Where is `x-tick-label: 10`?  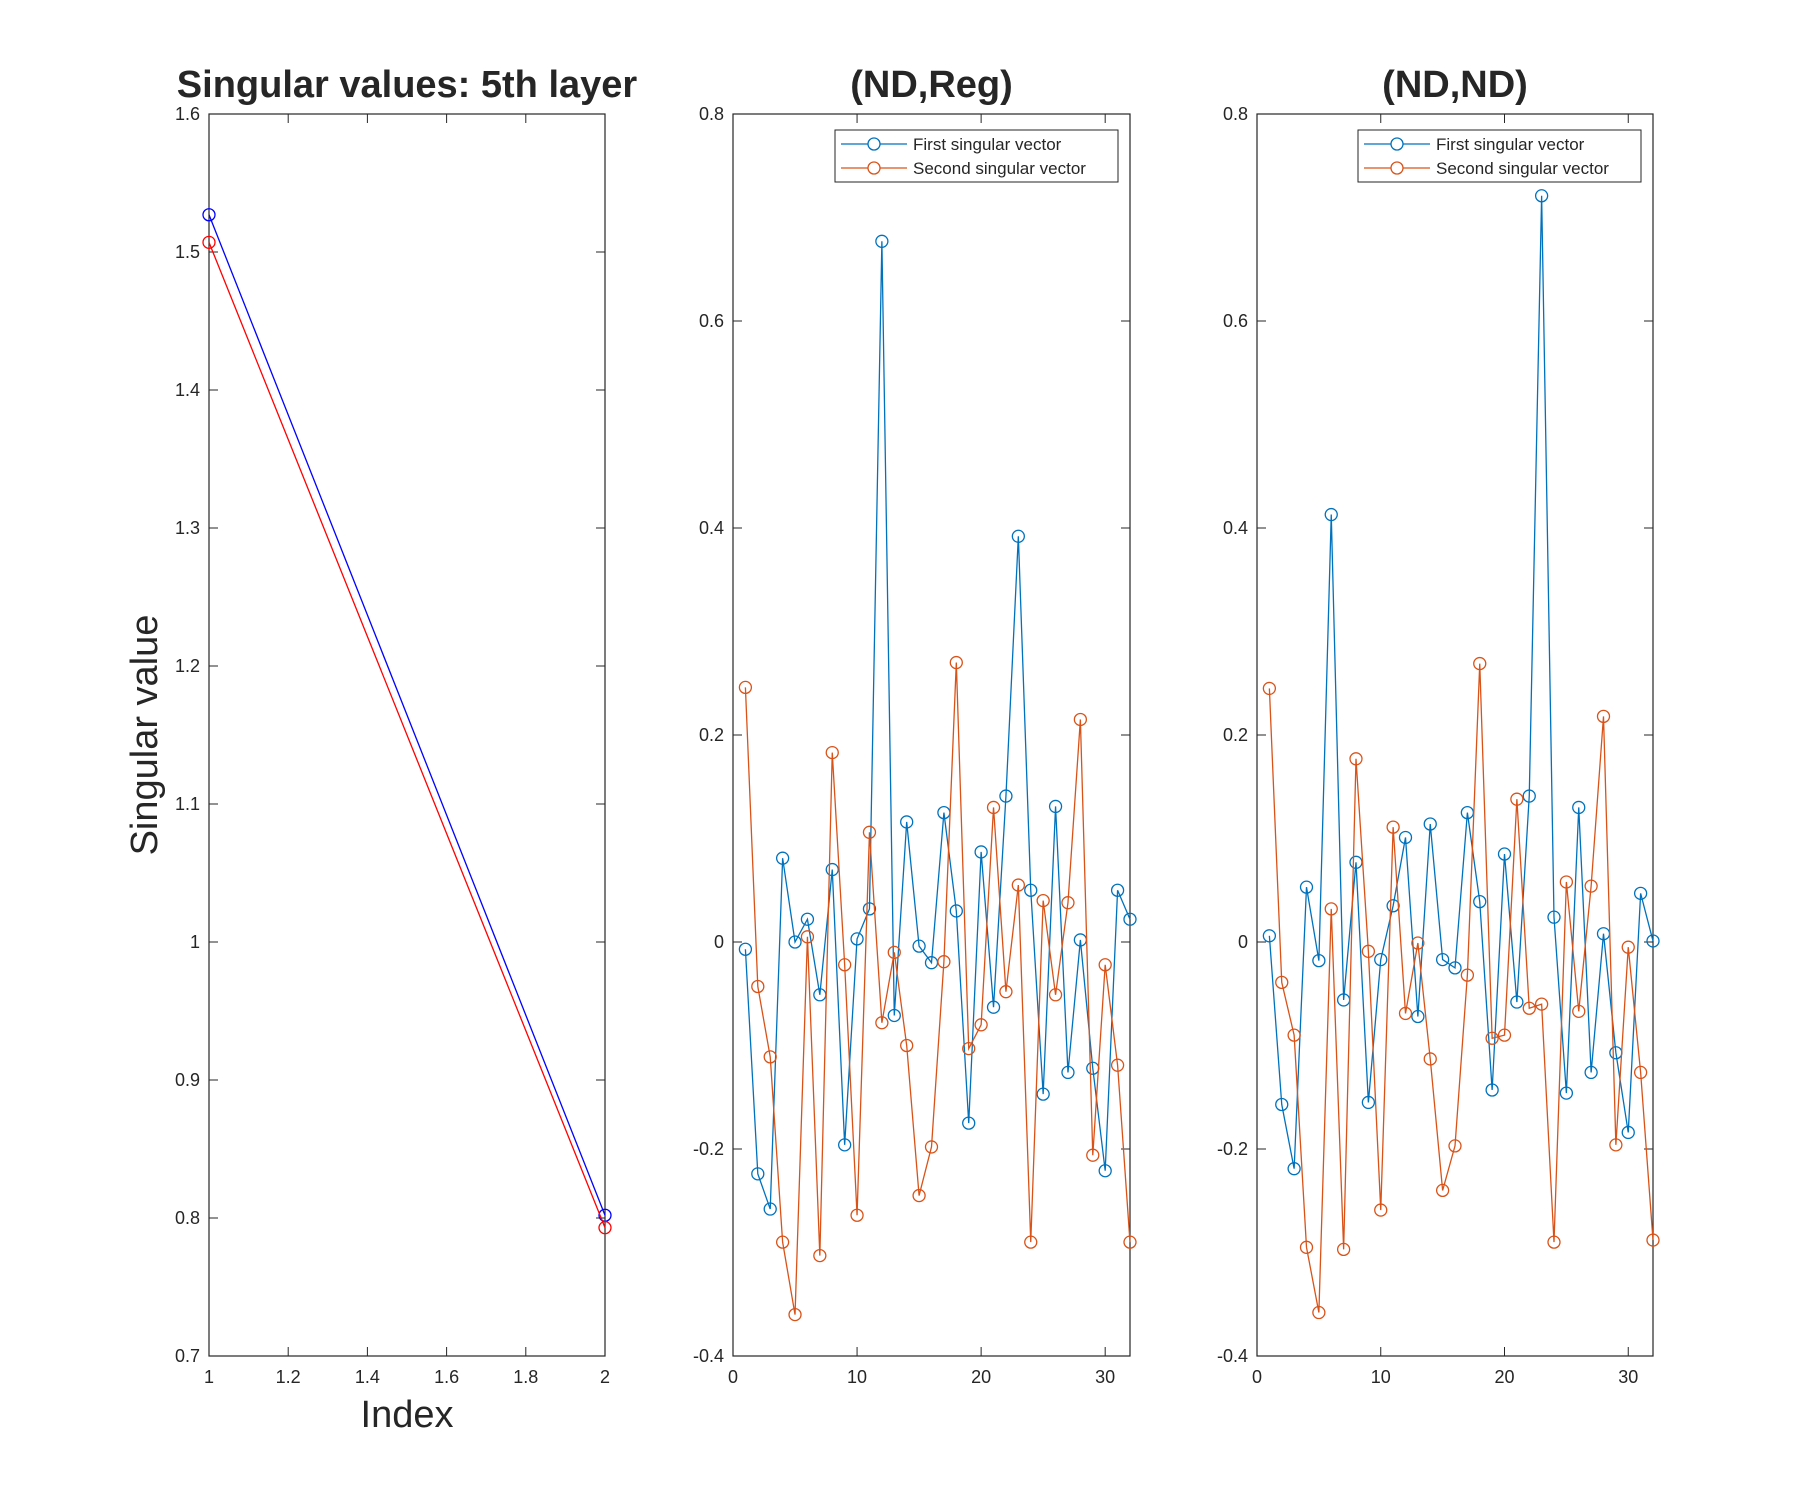
x-tick-label: 10 is located at coordinates (1381, 1377).